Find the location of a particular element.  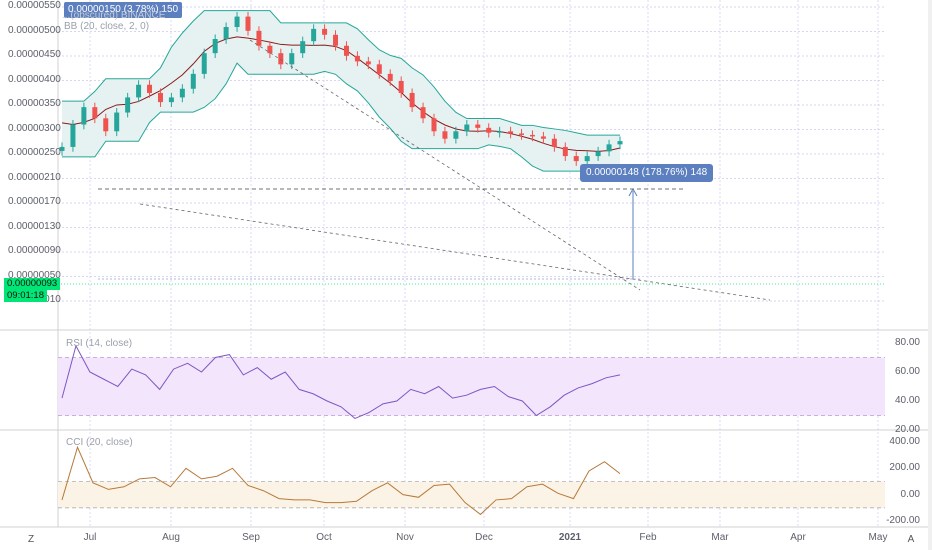

rsi-tick-label: 80.00 is located at coordinates (907, 342).